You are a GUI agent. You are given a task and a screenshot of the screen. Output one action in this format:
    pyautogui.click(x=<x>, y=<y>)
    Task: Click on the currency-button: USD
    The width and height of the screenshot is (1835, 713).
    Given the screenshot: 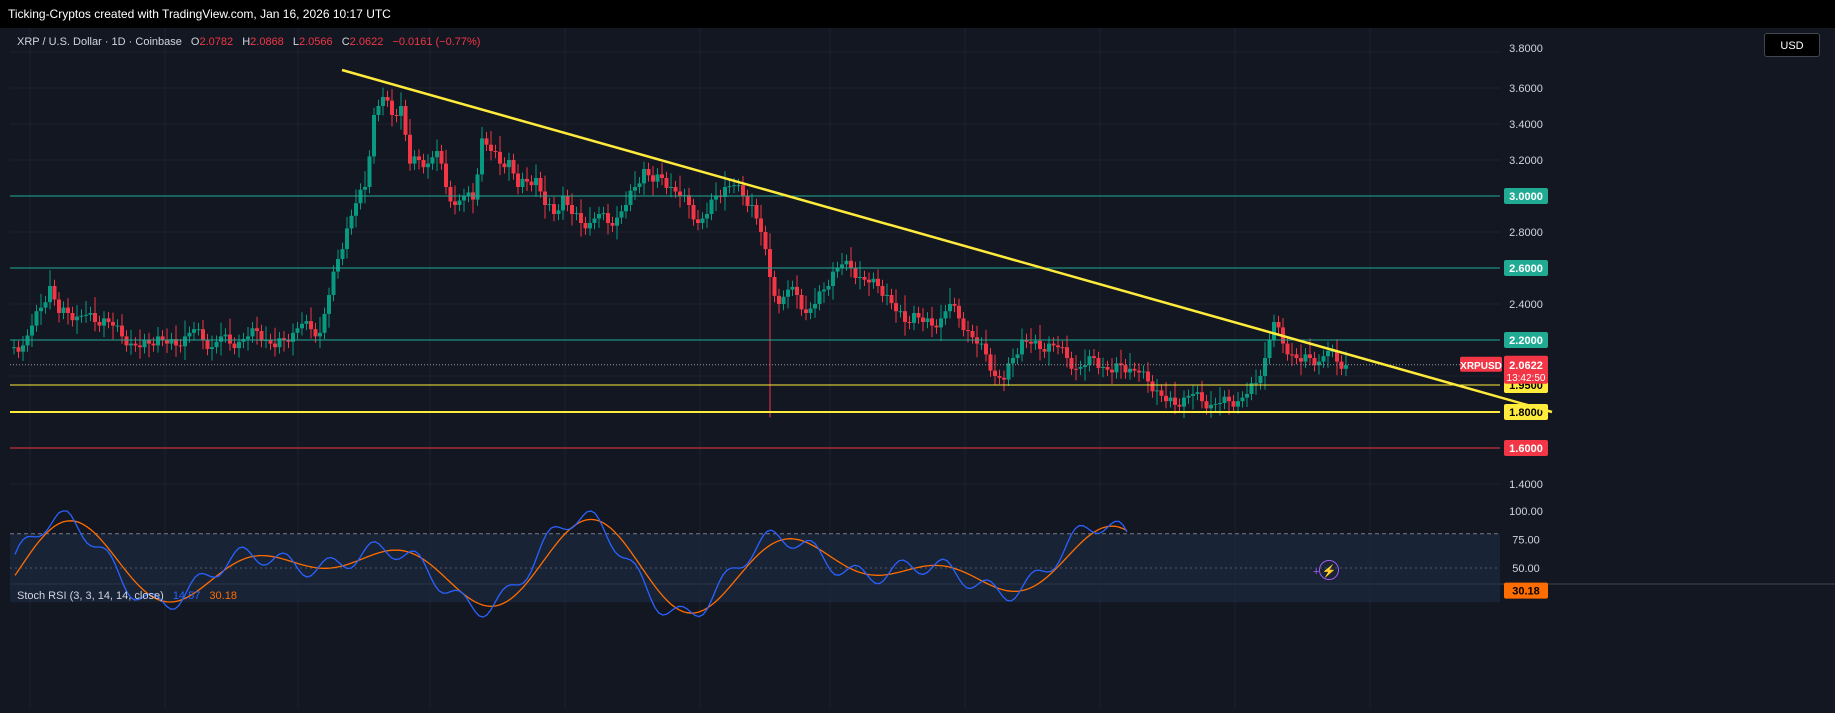 What is the action you would take?
    pyautogui.click(x=1792, y=45)
    